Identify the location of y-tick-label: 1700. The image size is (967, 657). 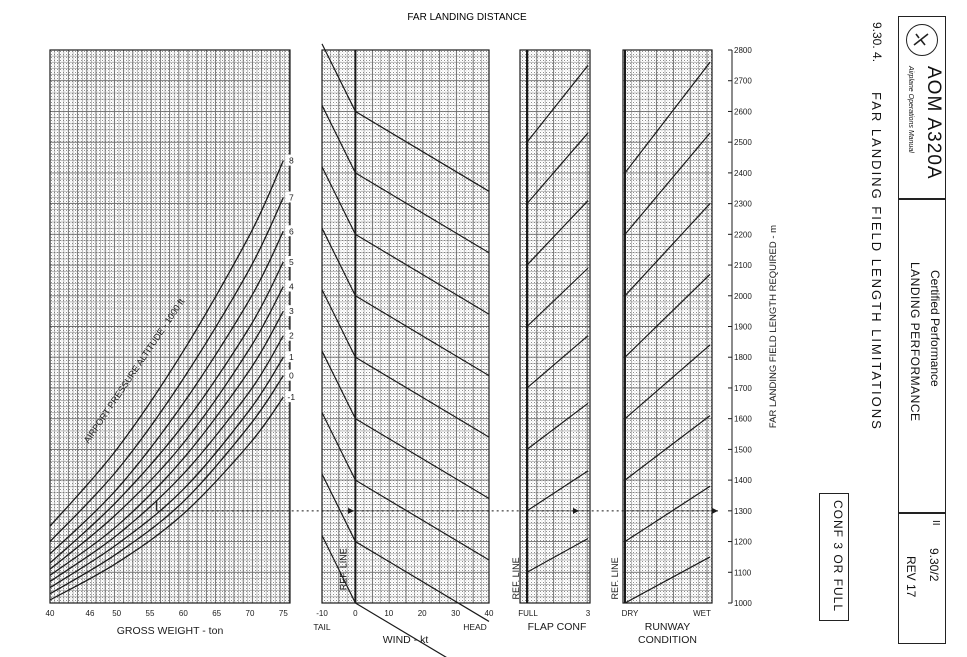
(743, 388).